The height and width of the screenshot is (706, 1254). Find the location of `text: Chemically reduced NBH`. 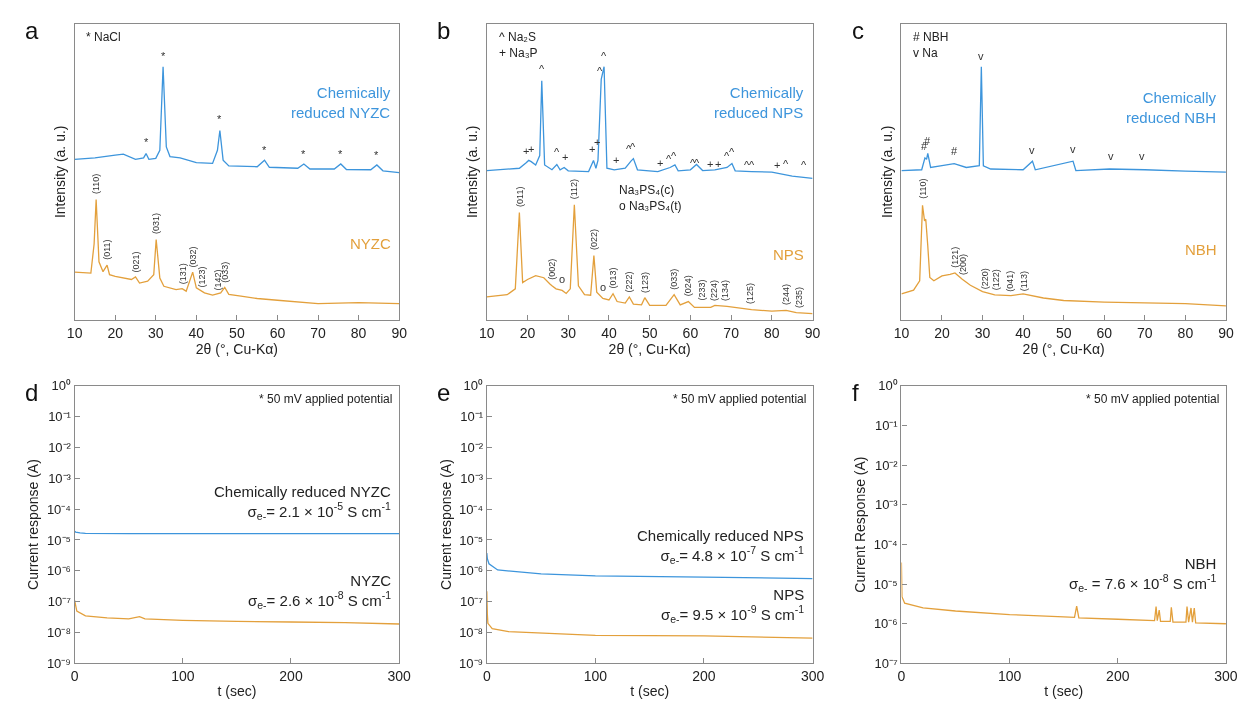

text: Chemically reduced NBH is located at coordinates (1171, 107).